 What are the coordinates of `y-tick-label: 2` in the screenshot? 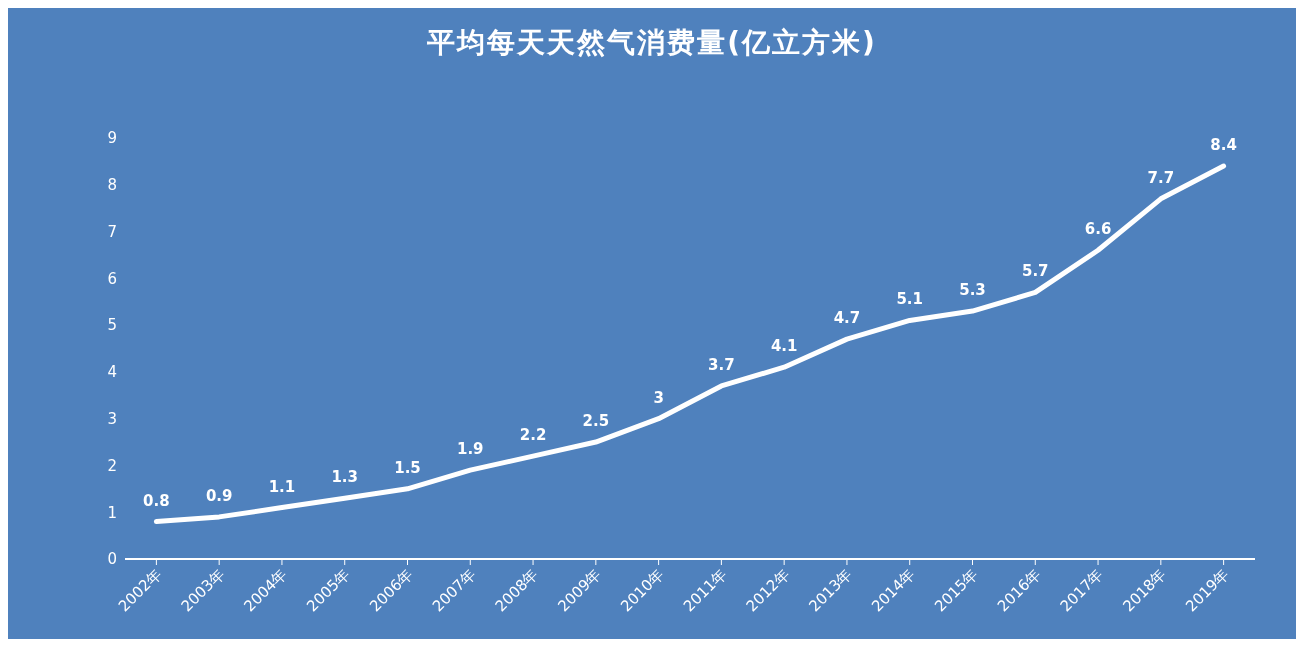 It's located at (112, 465).